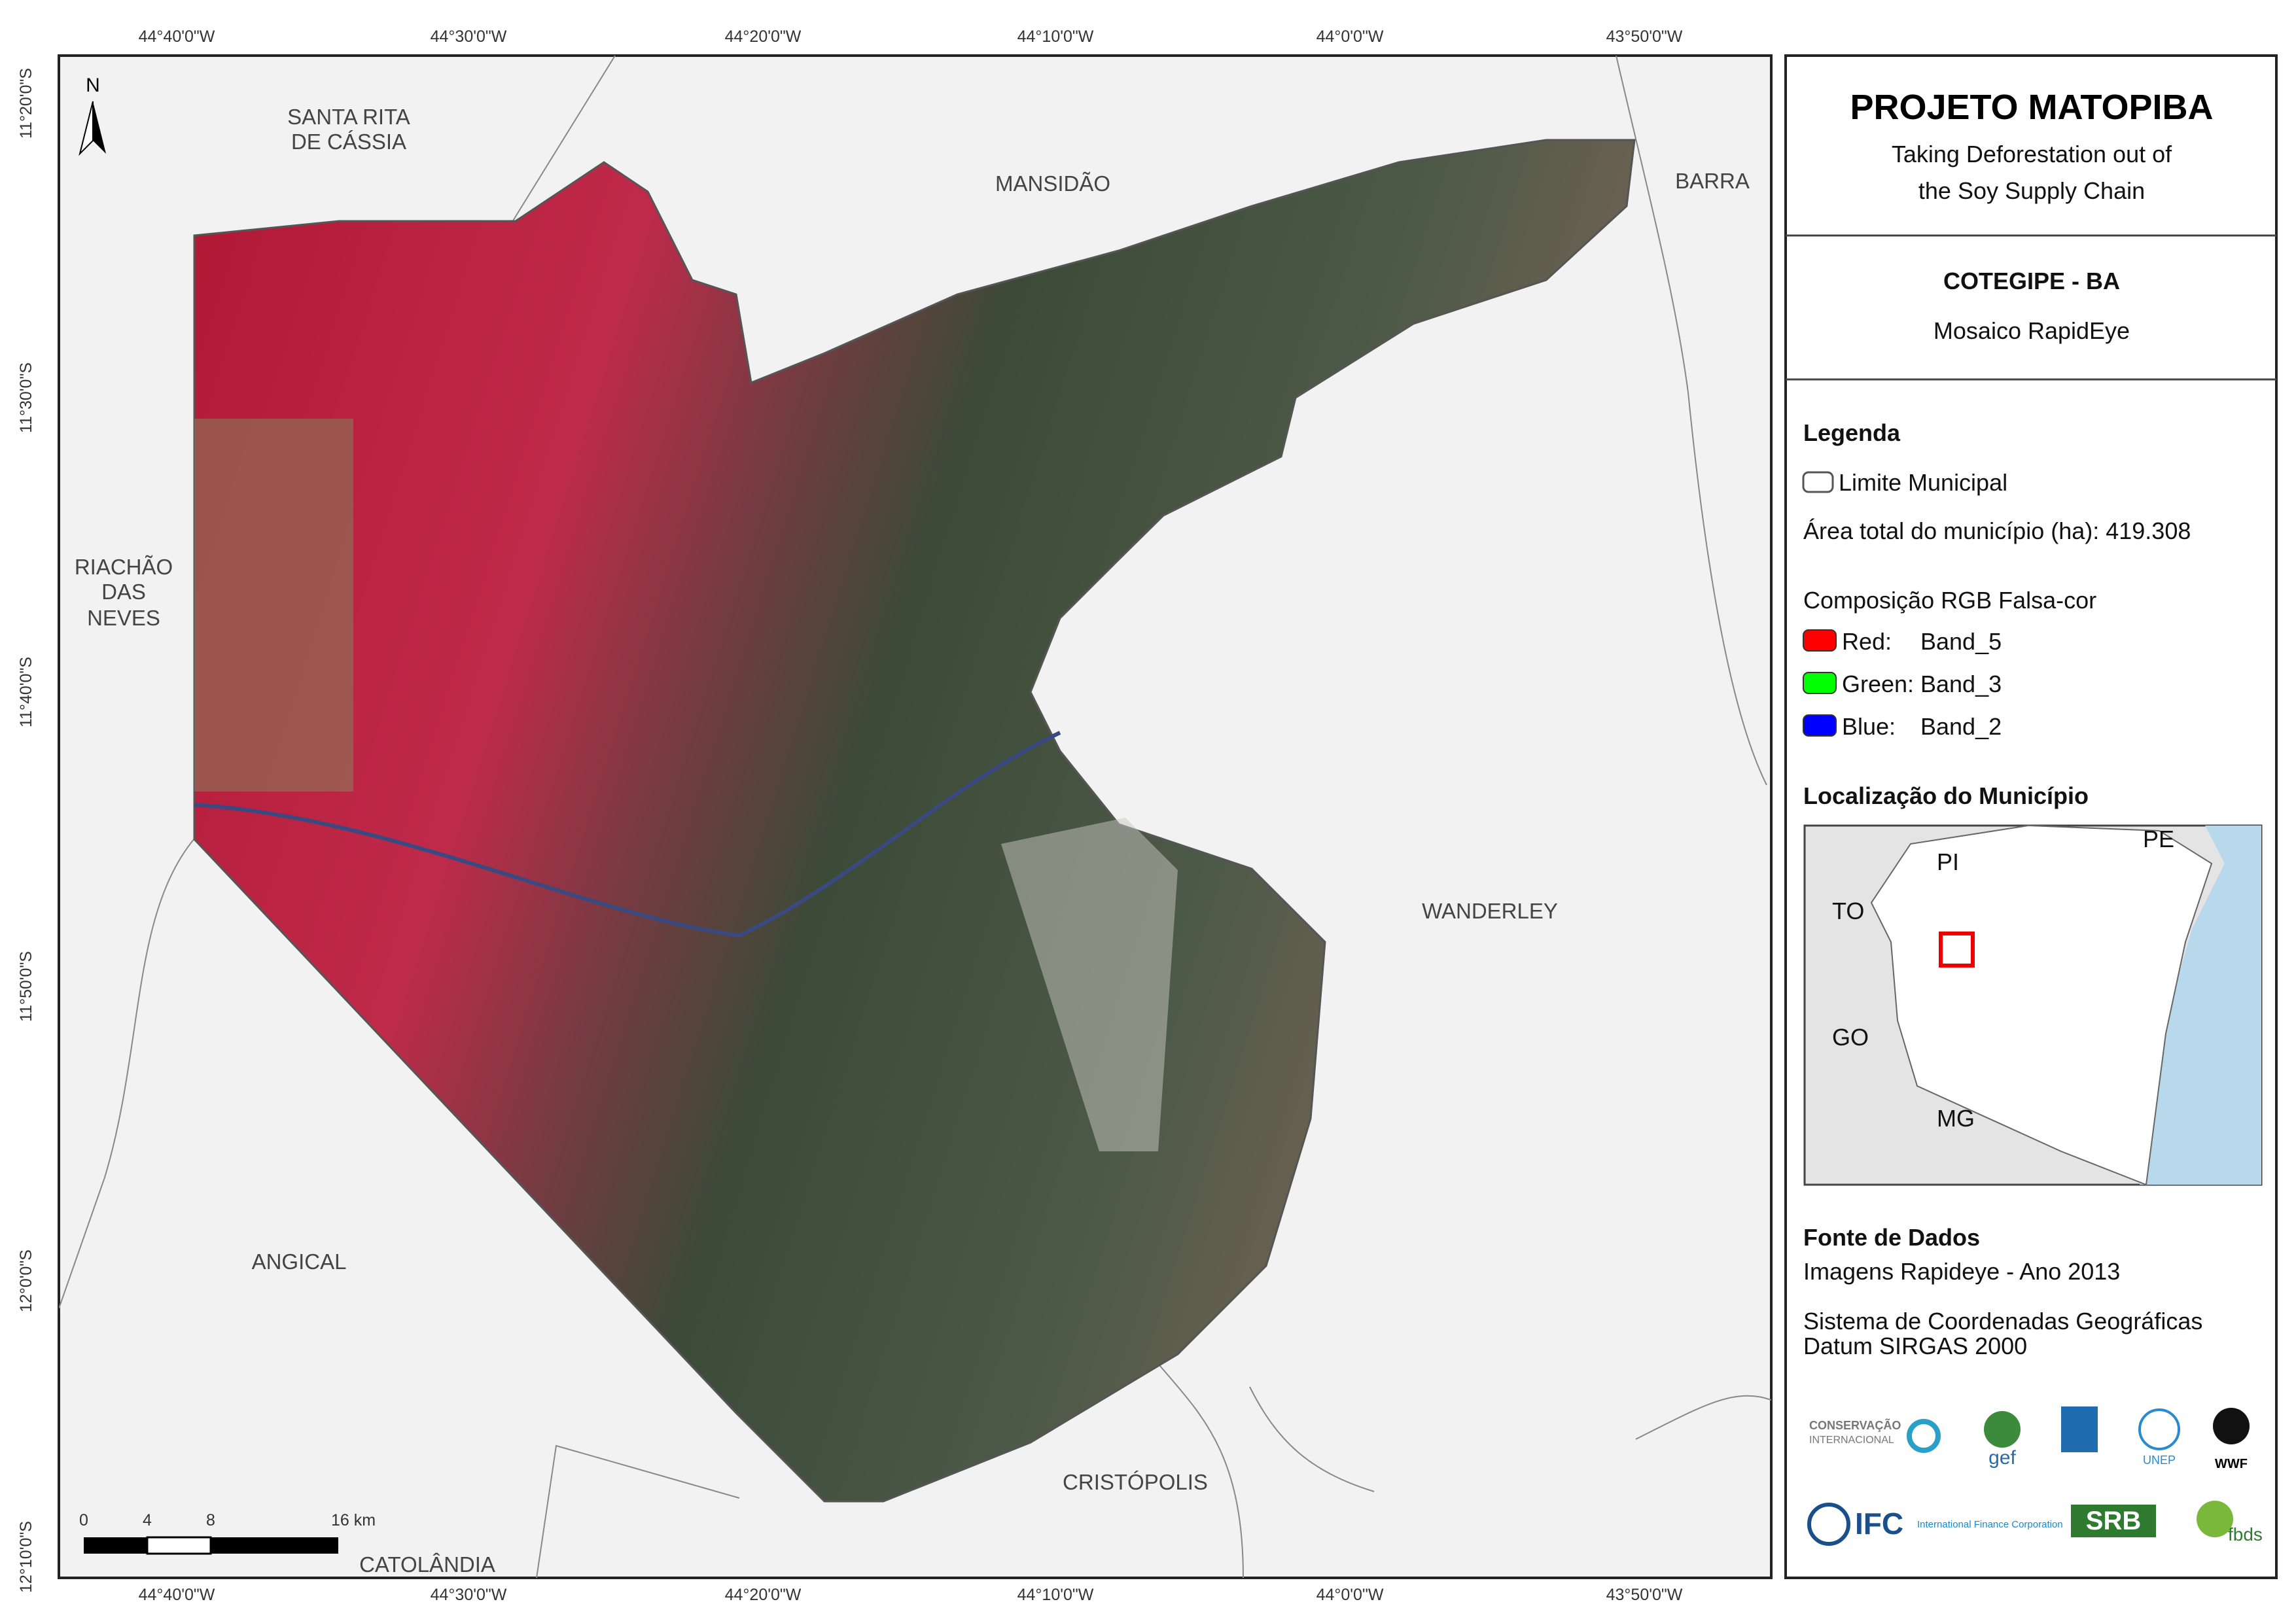  Describe the element at coordinates (1946, 795) in the screenshot. I see `location-heading: Localização do Município` at that location.